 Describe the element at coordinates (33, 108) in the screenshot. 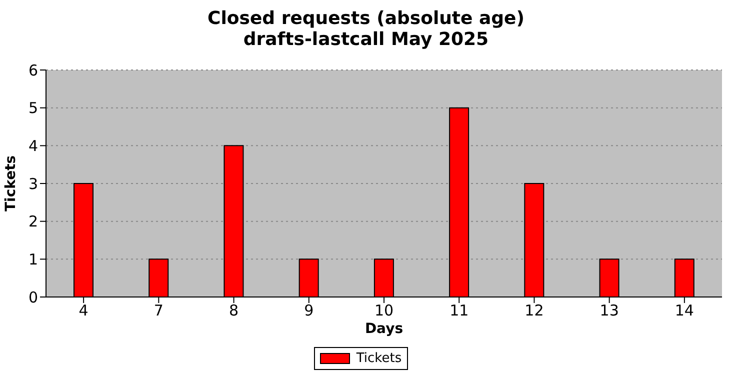

I see `y-tick-label: 5` at that location.